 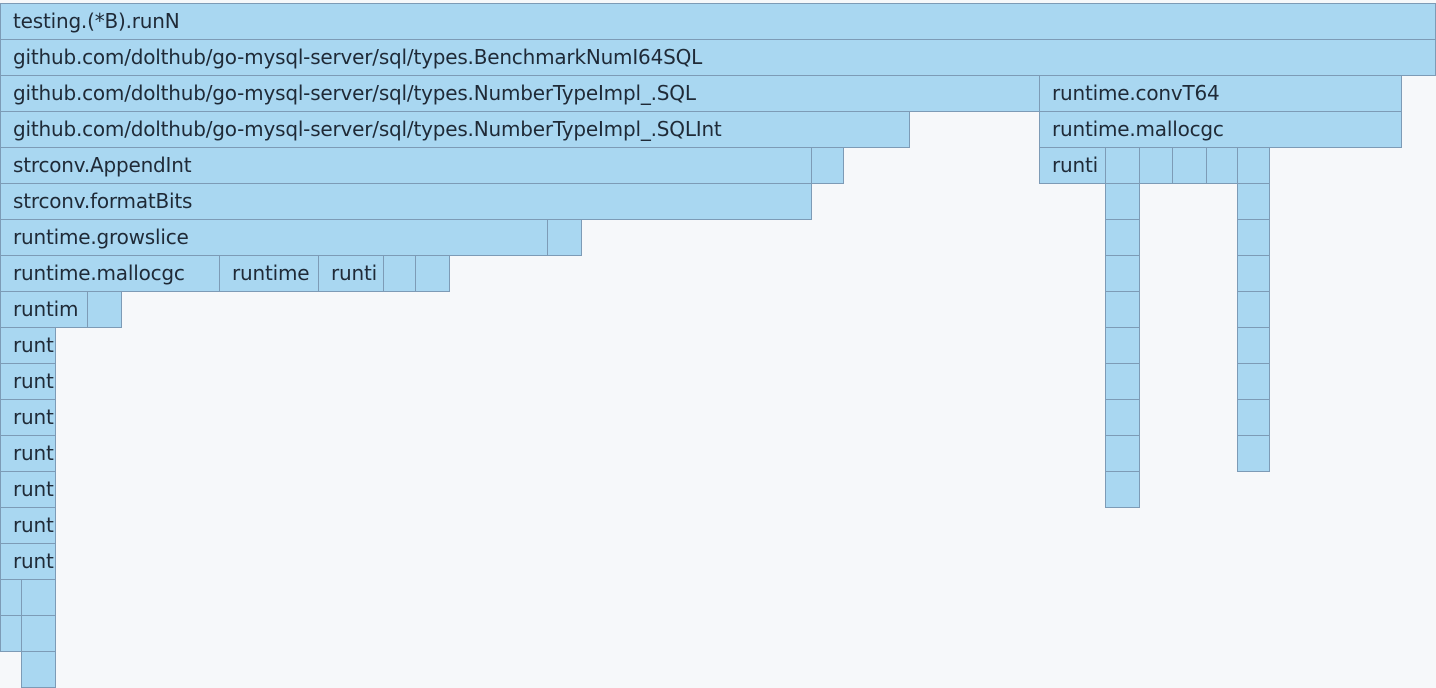 I want to click on flame-frame: testing.(*B).runN, so click(x=718, y=21).